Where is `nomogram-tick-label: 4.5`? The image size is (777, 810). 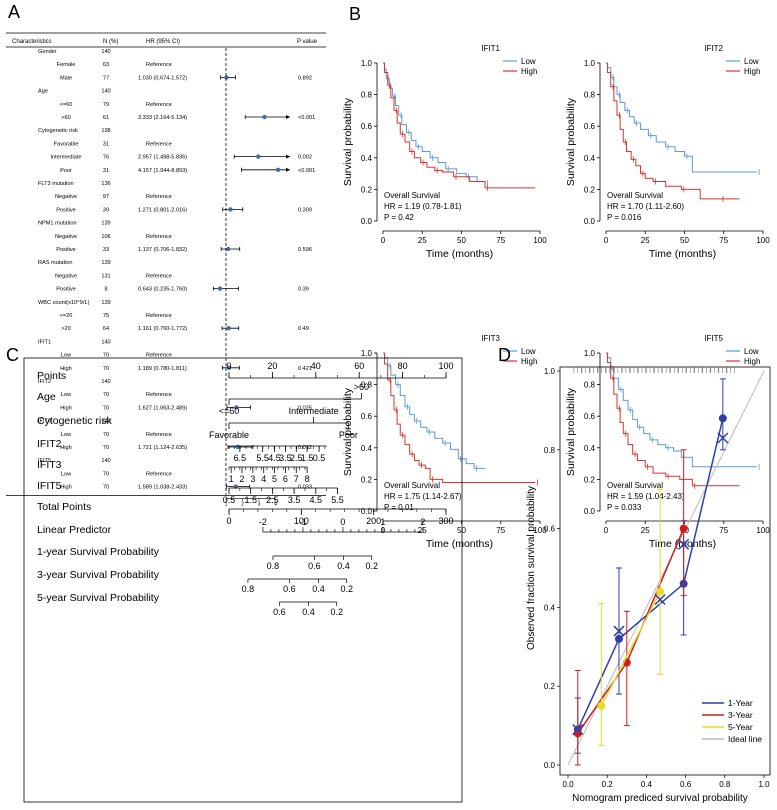
nomogram-tick-label: 4.5 is located at coordinates (316, 500).